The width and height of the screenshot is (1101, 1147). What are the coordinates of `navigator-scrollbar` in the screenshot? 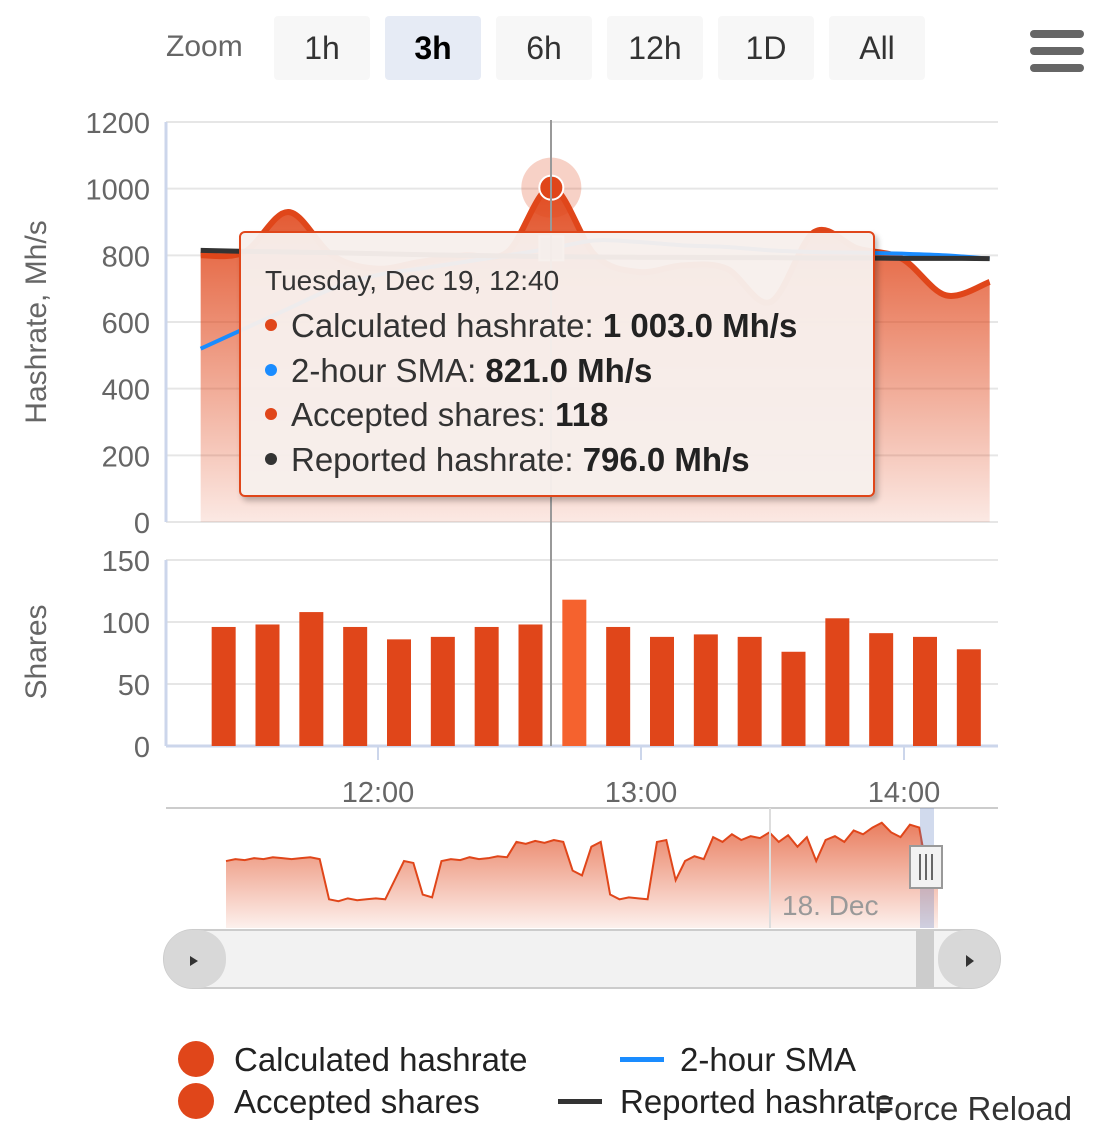 It's located at (582, 959).